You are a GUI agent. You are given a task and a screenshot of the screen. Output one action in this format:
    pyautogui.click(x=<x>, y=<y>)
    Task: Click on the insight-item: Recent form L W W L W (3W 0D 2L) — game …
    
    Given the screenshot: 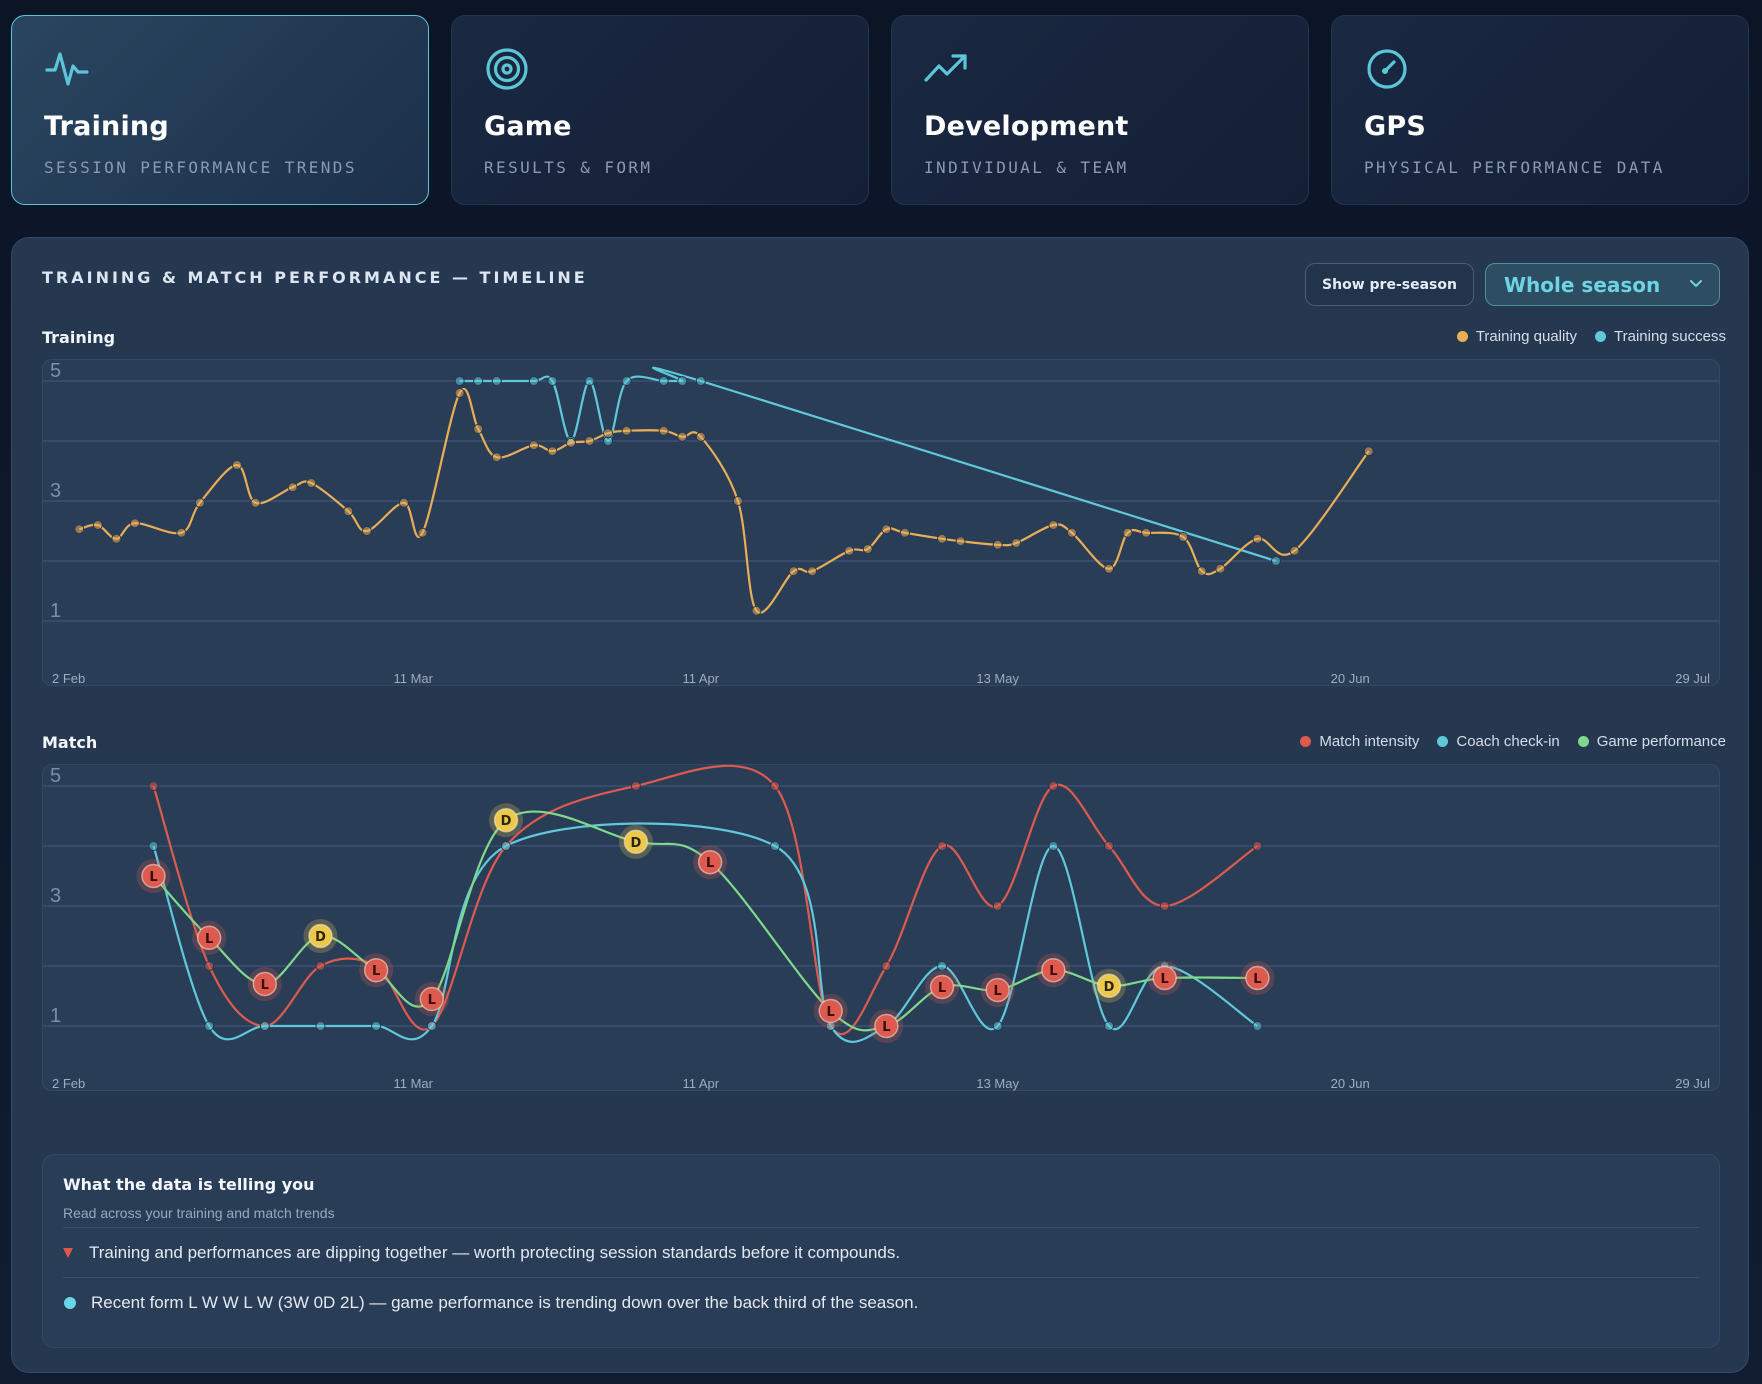 What is the action you would take?
    pyautogui.click(x=881, y=1302)
    